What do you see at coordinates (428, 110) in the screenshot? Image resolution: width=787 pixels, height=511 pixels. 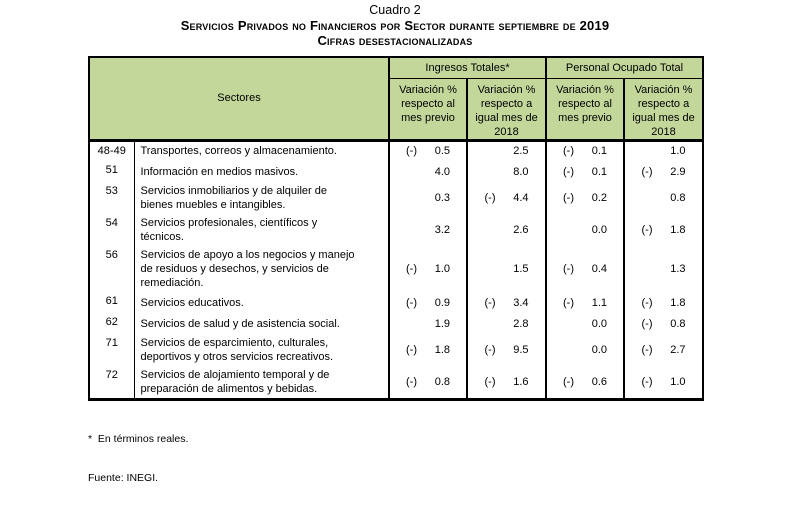 I see `column-header-ingresos-variation-prev-month: Variación % respecto al mes previo` at bounding box center [428, 110].